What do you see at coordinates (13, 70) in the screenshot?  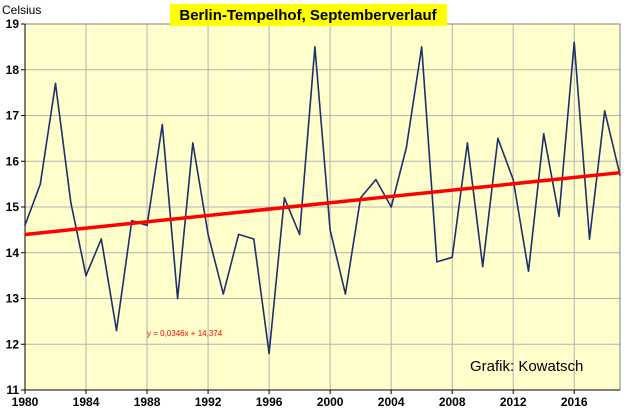 I see `y-tick-label: 18` at bounding box center [13, 70].